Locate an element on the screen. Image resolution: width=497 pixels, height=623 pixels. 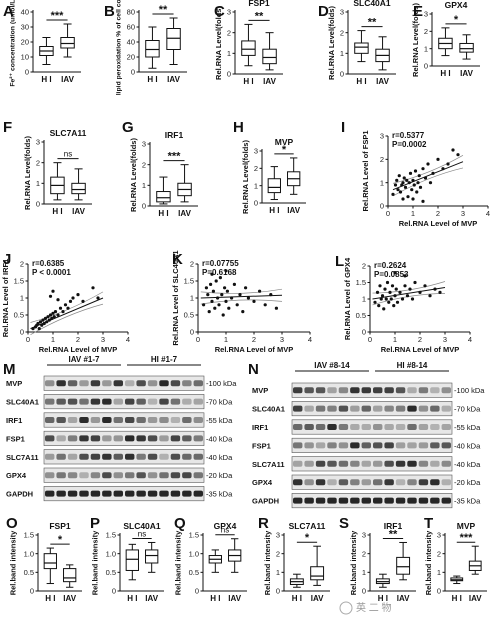
box-hi is located at coordinates (163, 190).